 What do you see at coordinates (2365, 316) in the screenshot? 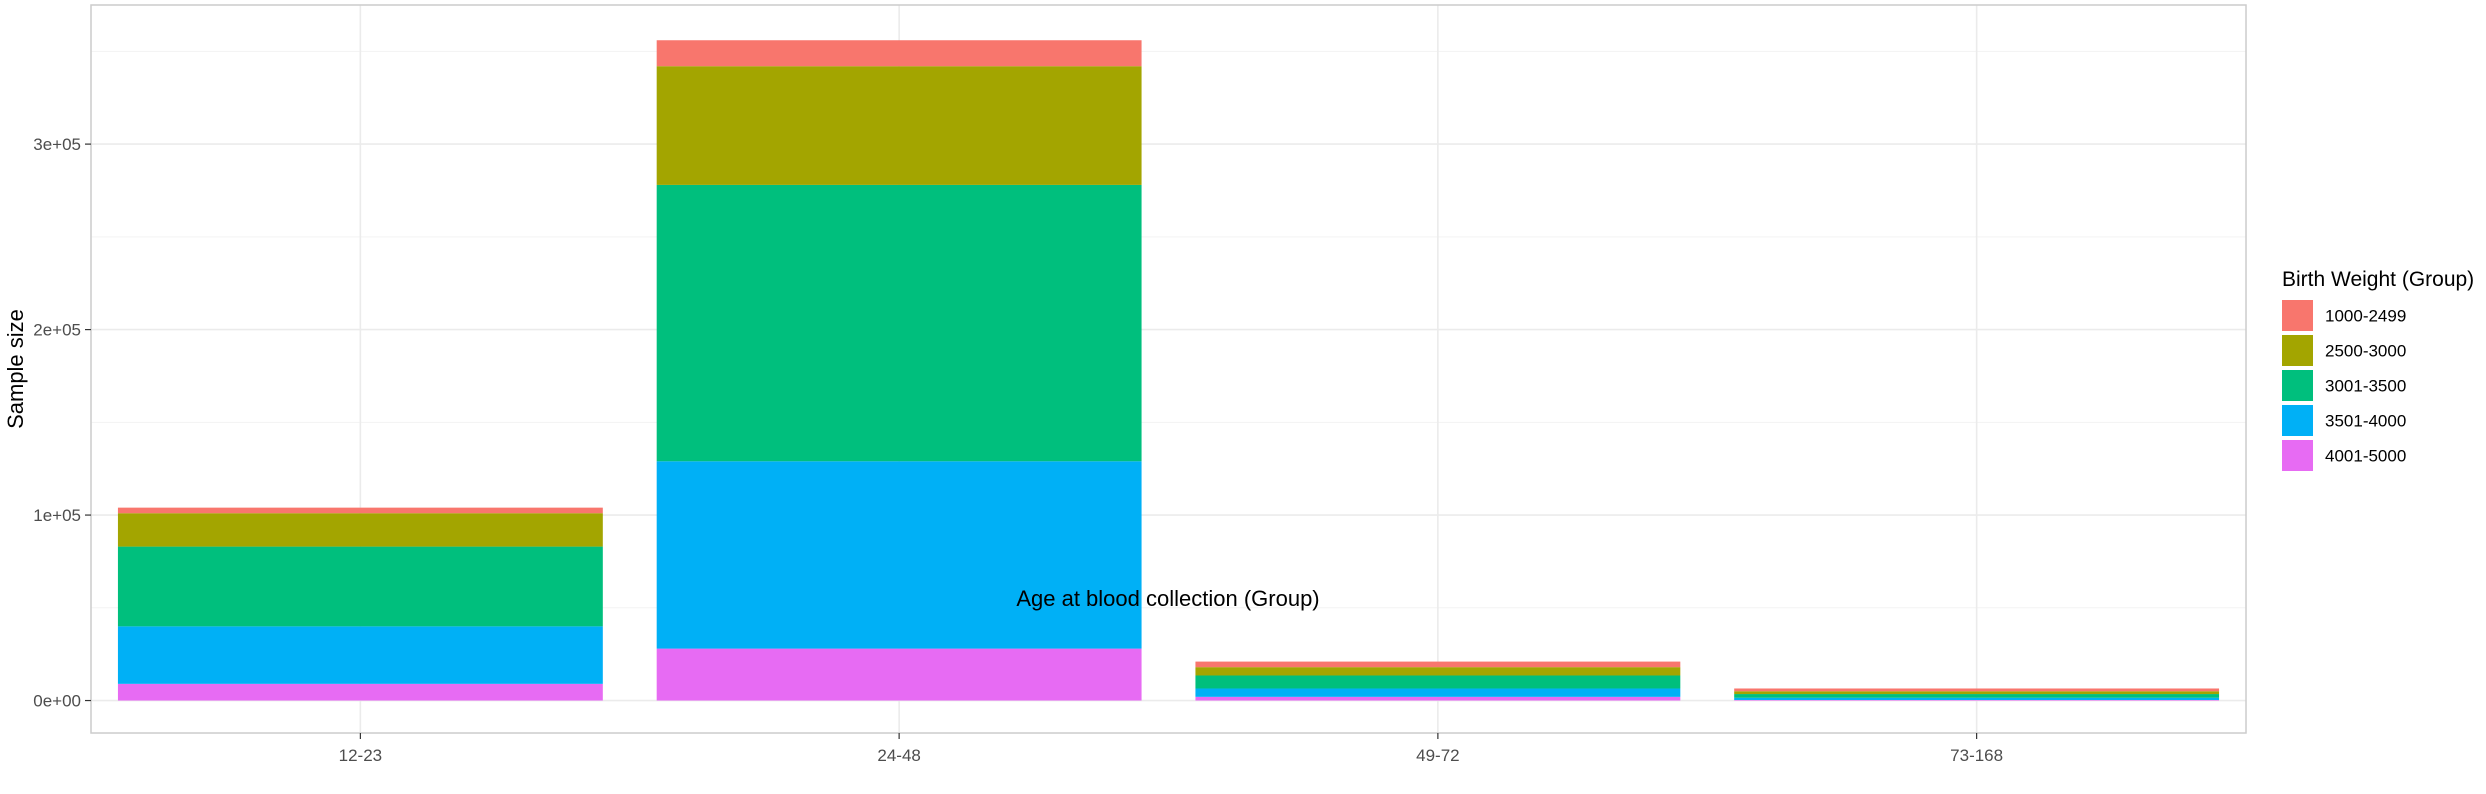
I see `legend-label: 1000-2499` at bounding box center [2365, 316].